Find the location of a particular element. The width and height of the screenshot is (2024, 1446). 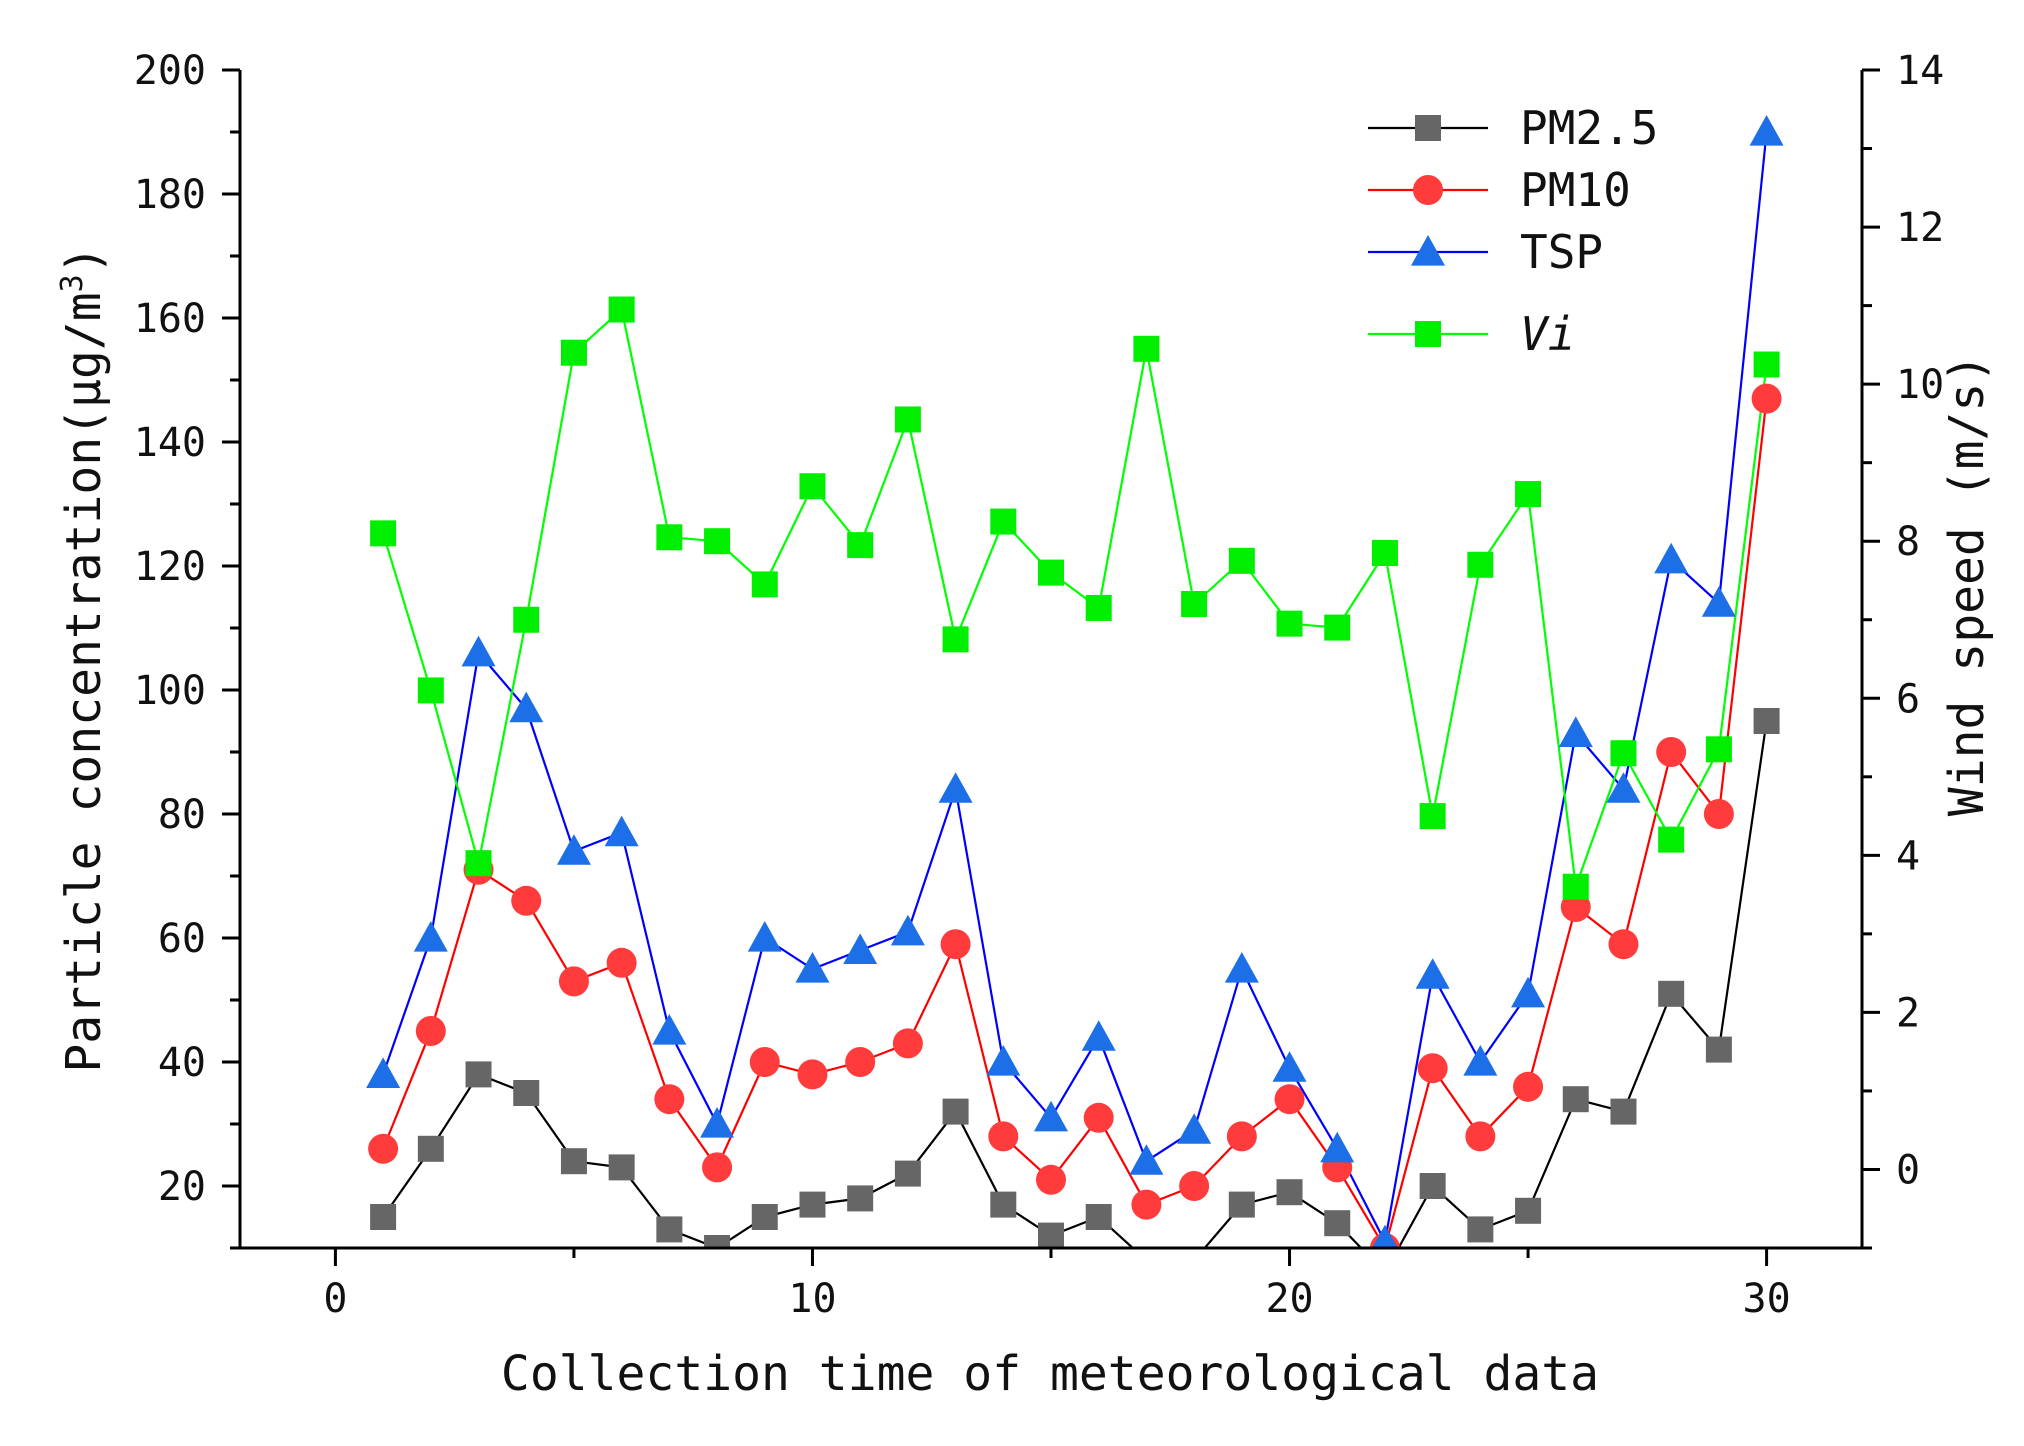

legend-label-pm25: PM2.5 is located at coordinates (1589, 128).